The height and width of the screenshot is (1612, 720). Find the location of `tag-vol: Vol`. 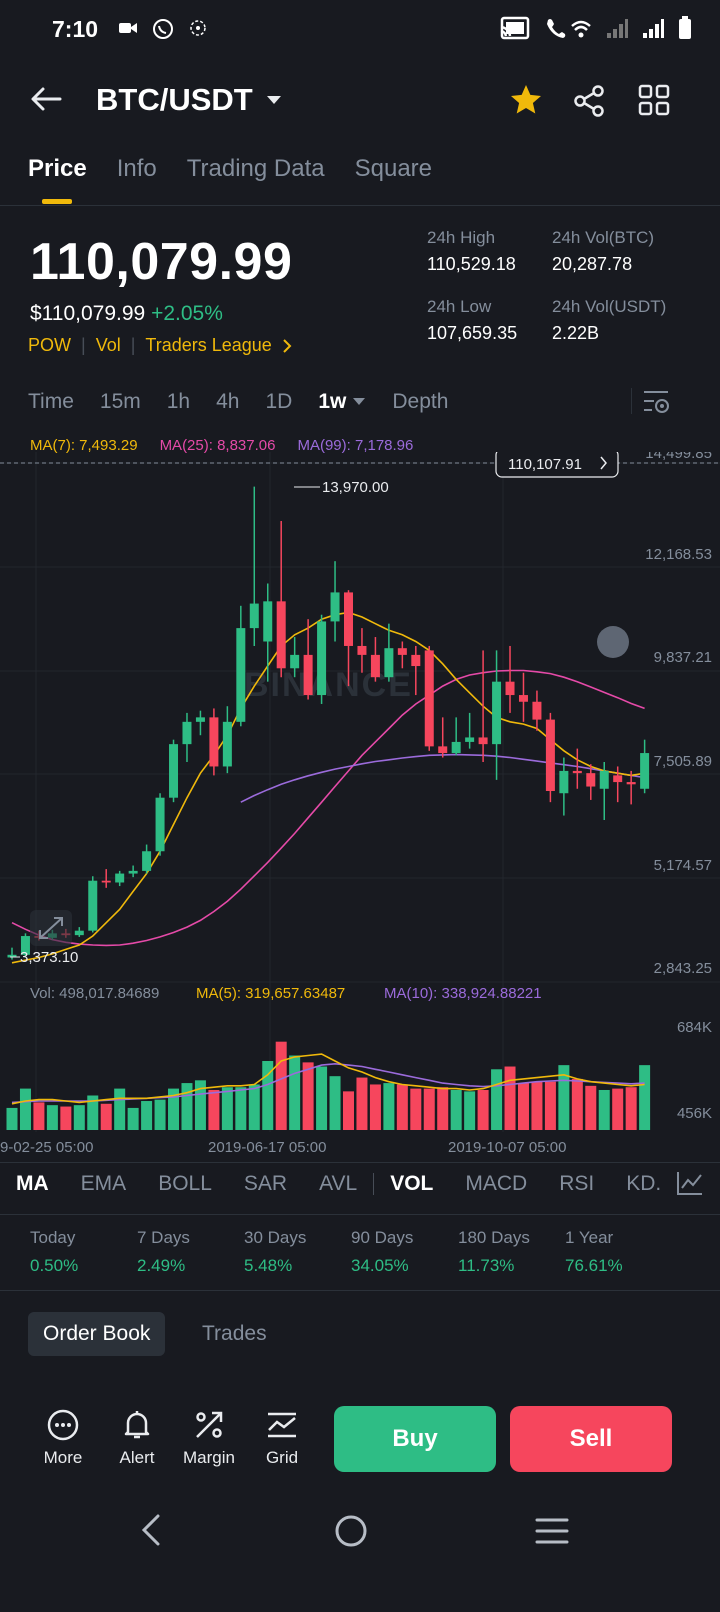

tag-vol: Vol is located at coordinates (108, 345).